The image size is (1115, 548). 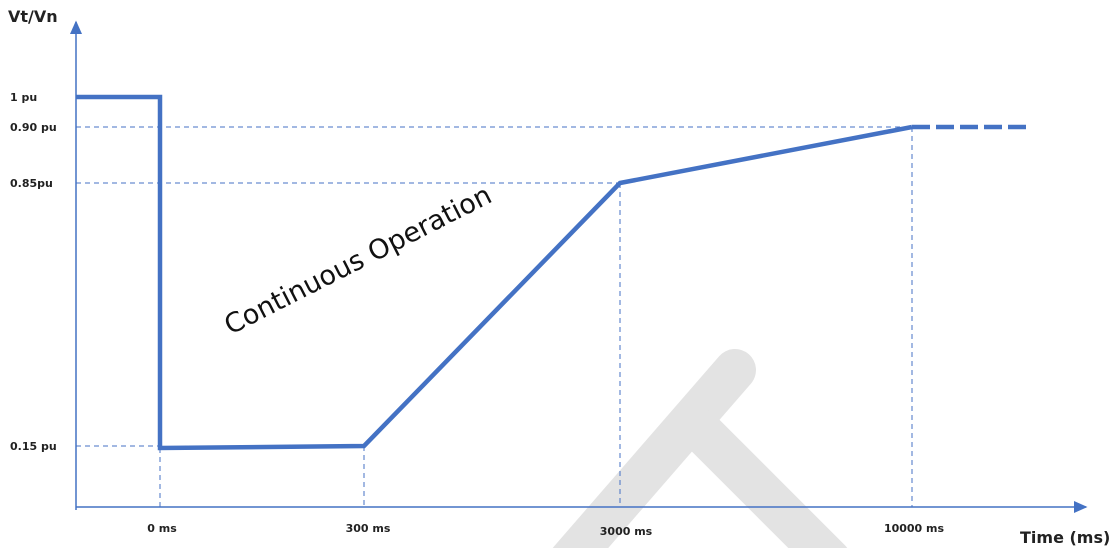 I want to click on x-axis-title: Time (ms), so click(x=1065, y=537).